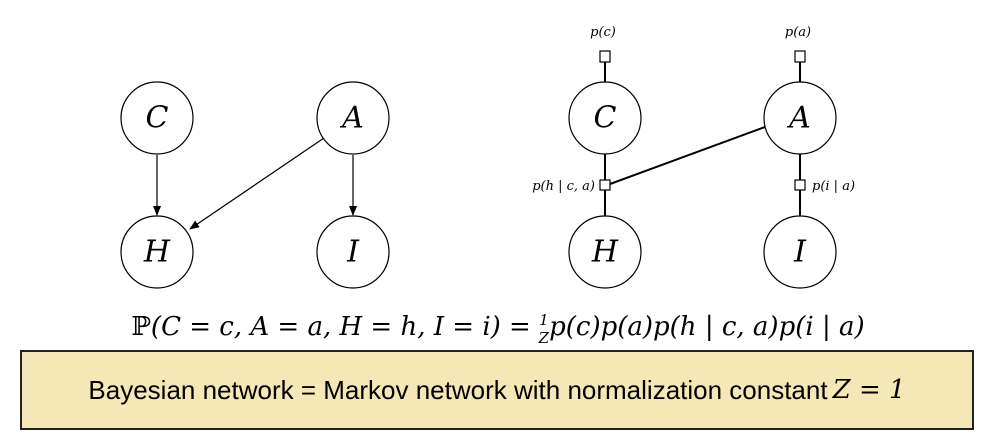 This screenshot has height=447, width=997. What do you see at coordinates (605, 56) in the screenshot?
I see `factor-pc` at bounding box center [605, 56].